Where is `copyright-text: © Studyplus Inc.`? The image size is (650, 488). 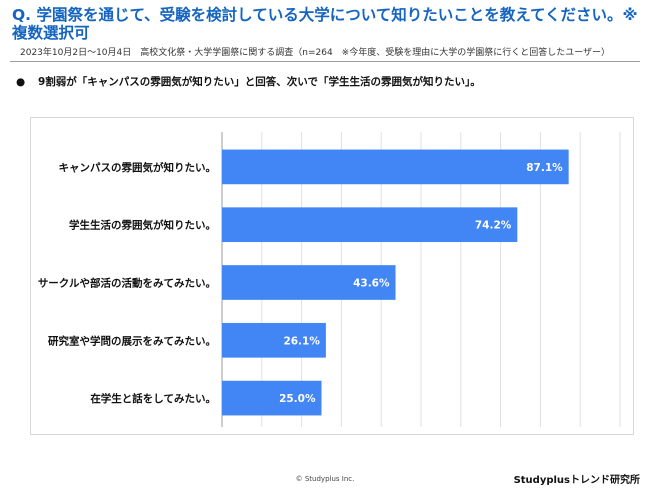 copyright-text: © Studyplus Inc. is located at coordinates (325, 479).